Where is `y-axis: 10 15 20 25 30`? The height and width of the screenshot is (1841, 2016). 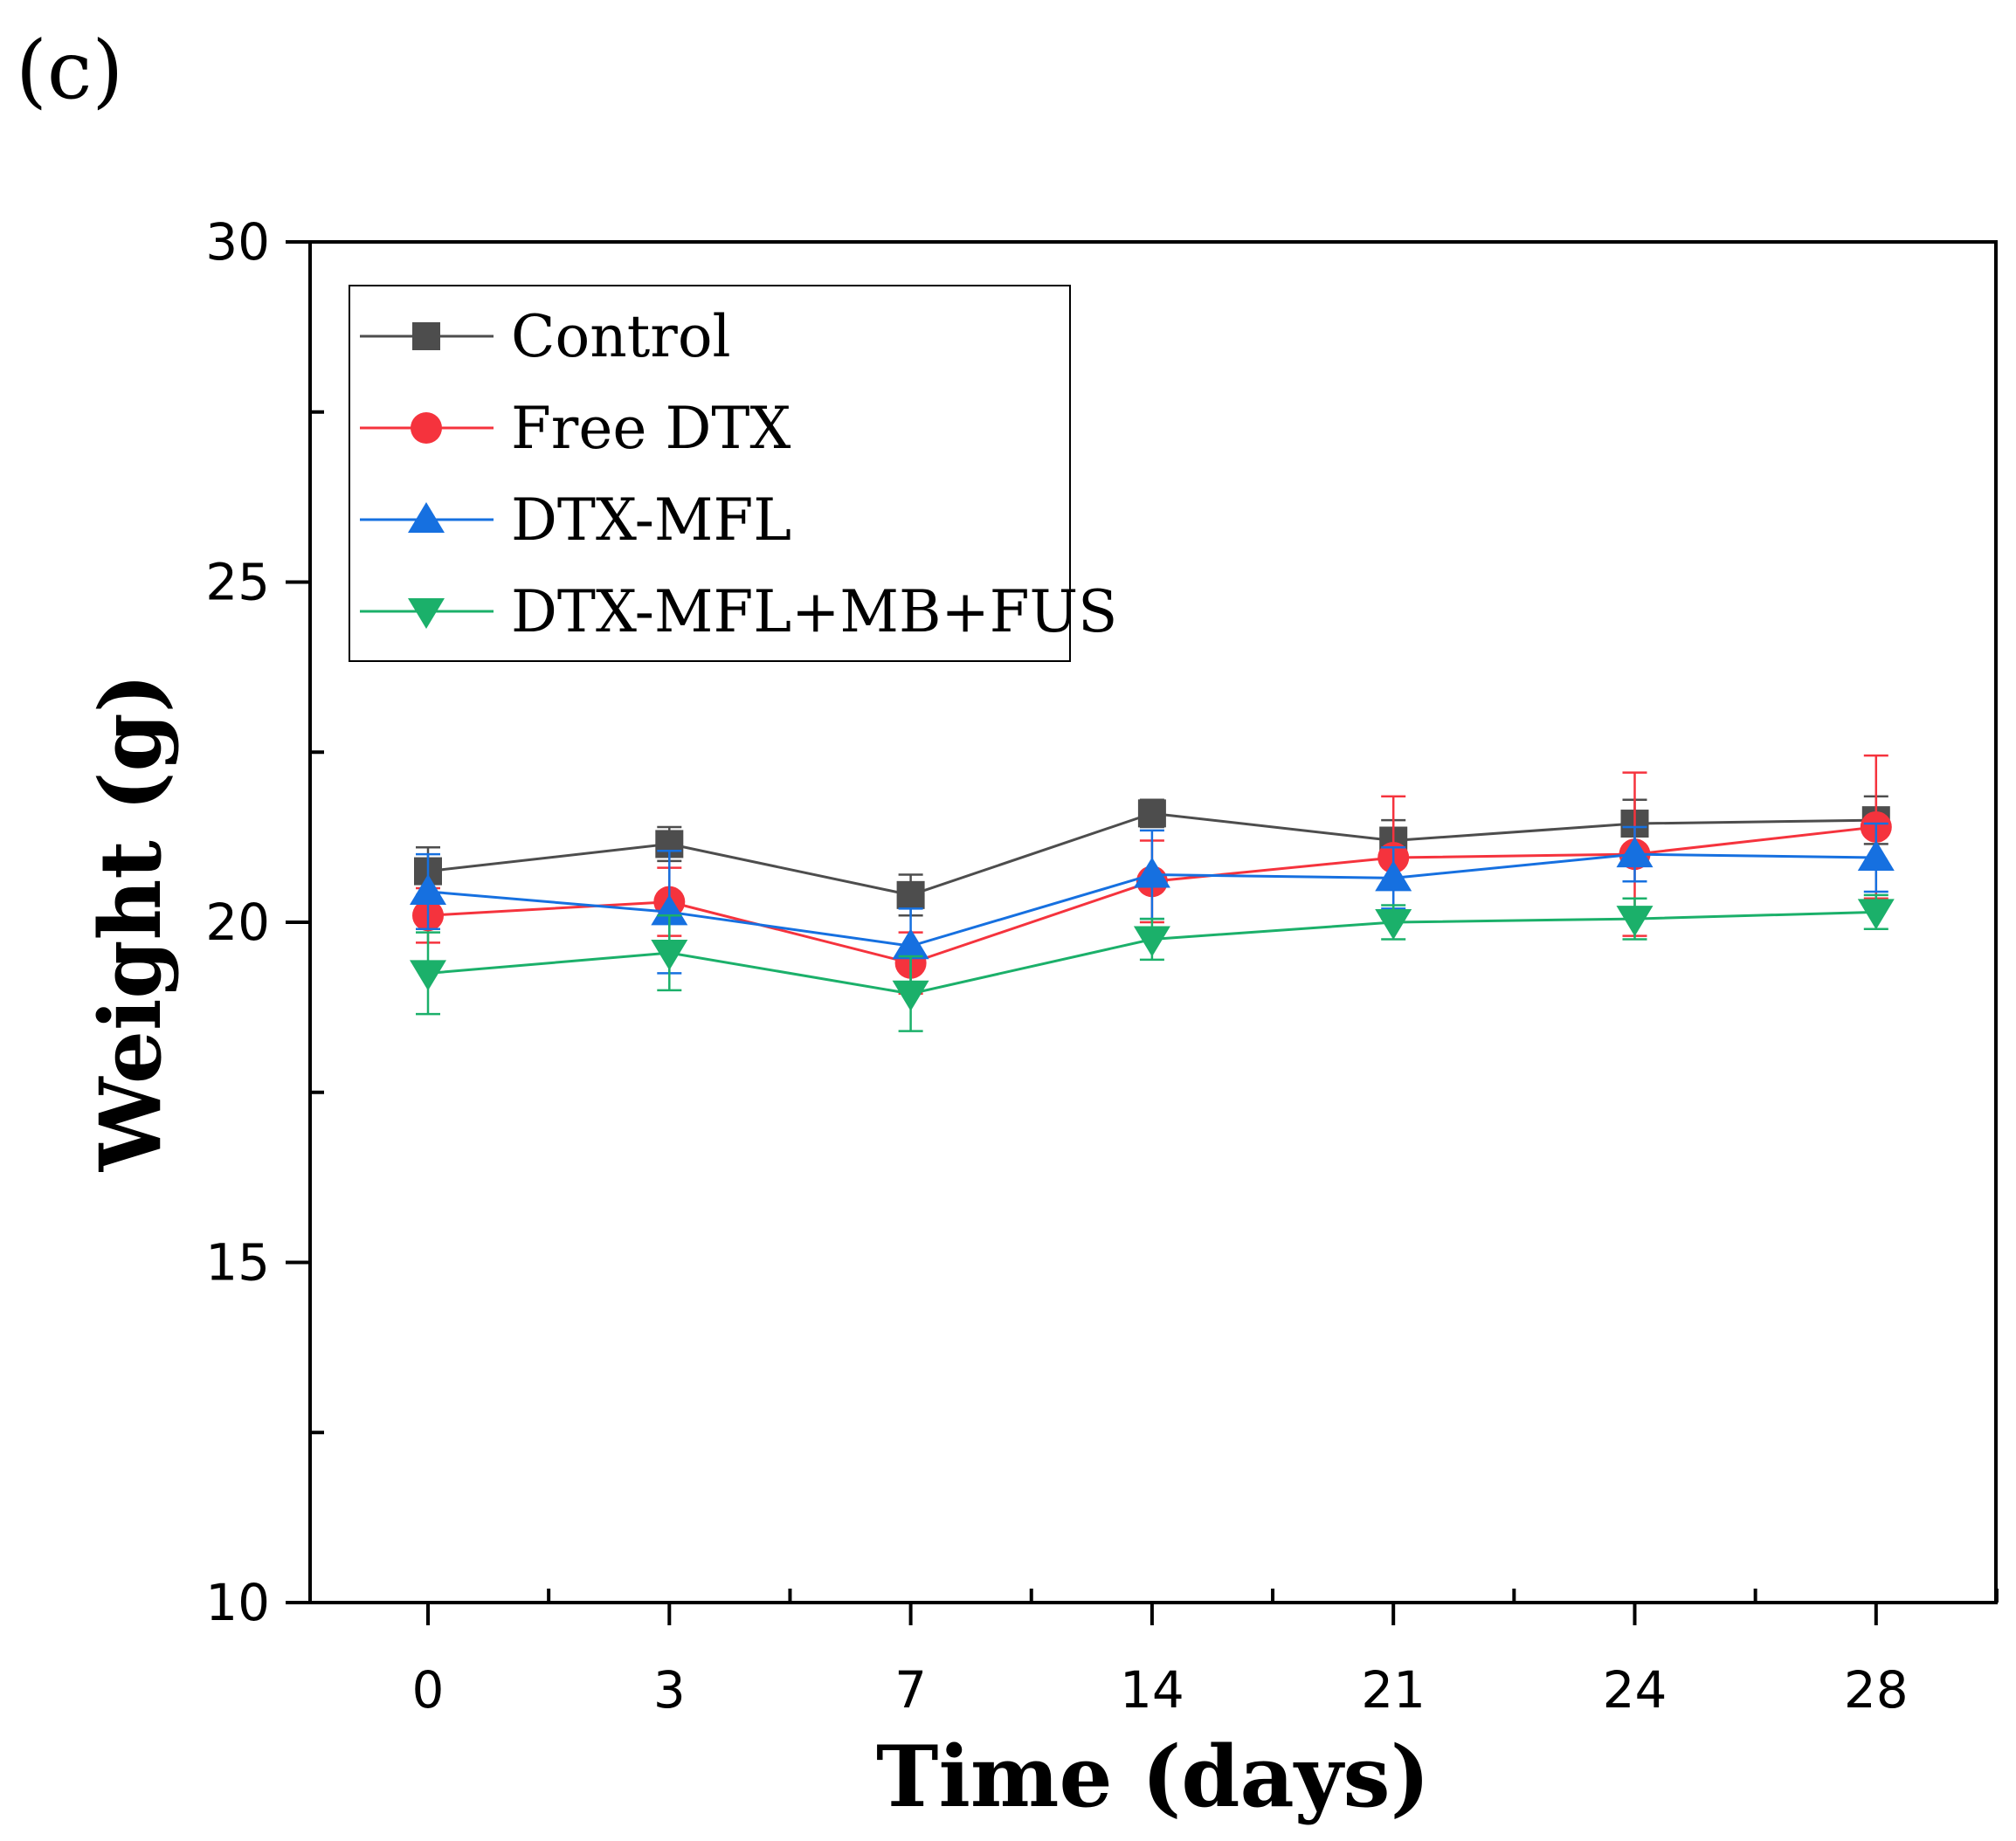 y-axis: 10 15 20 25 30 is located at coordinates (264, 922).